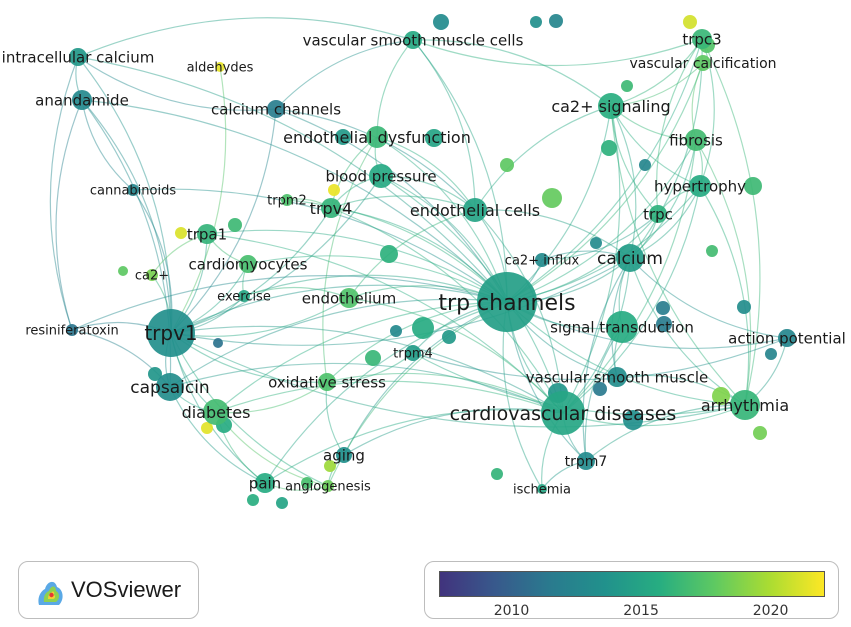  What do you see at coordinates (611, 106) in the screenshot?
I see `node-ca2-signaling` at bounding box center [611, 106].